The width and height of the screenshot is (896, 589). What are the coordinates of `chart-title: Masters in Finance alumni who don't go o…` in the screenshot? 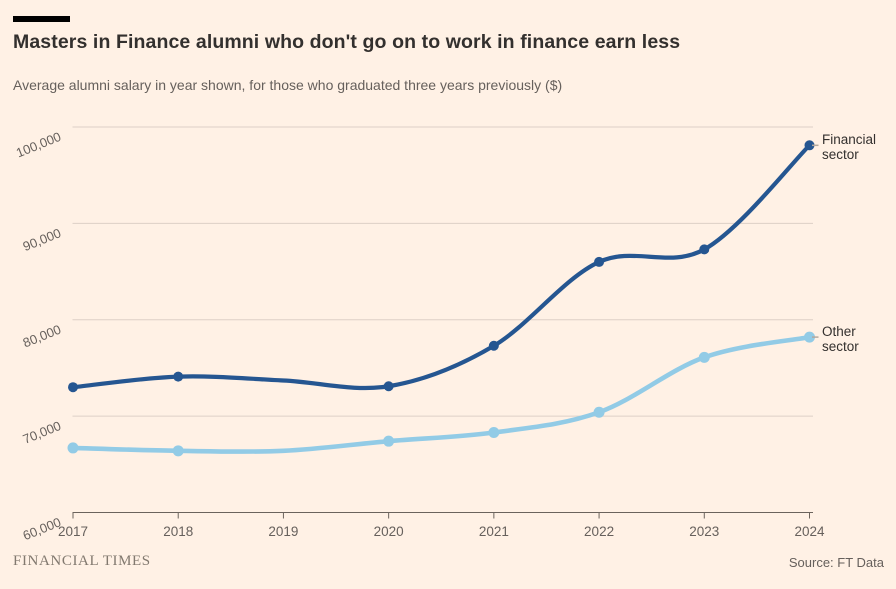 It's located at (347, 42).